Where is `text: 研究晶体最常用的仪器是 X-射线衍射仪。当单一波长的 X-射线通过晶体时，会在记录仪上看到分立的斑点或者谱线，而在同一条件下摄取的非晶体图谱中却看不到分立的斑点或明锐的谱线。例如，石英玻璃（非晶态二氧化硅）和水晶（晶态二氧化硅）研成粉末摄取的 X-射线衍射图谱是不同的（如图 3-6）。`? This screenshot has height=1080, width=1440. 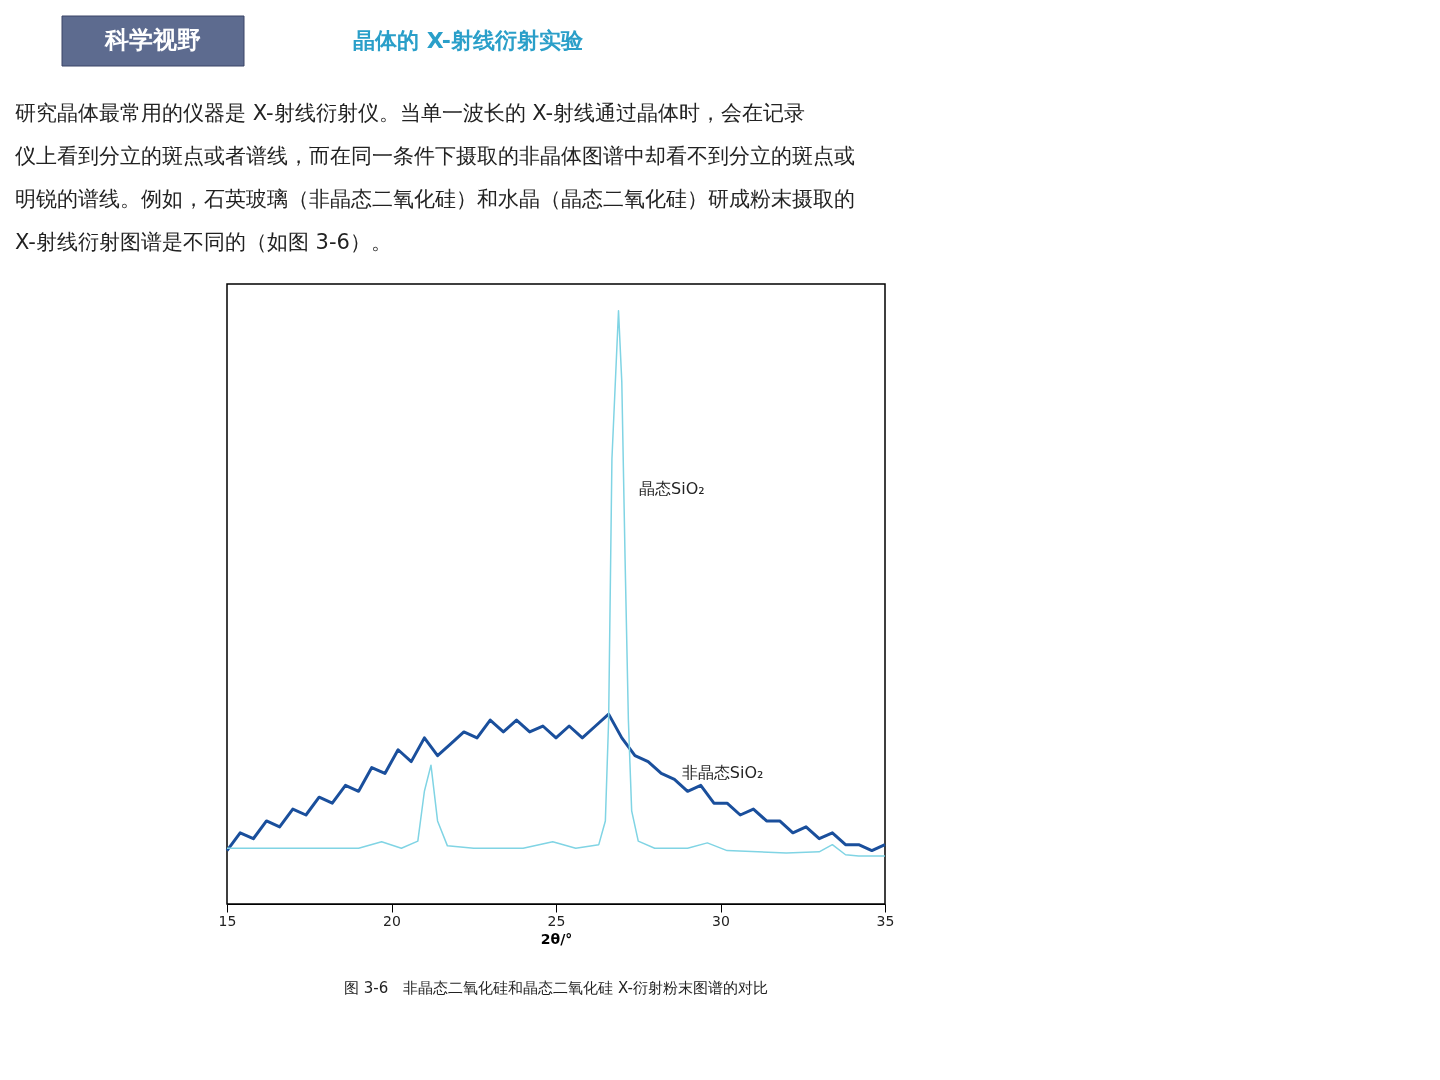
text: 研究晶体最常用的仪器是 X-射线衍射仪。当单一波长的 X-射线通过晶体时，会在记录仪上看到分立的斑点或者谱线，而在同一条件下摄取的非晶体图谱中却看不到分立的斑点或明锐的谱线。例如，石英玻璃（非晶态二氧化硅）和水晶（晶态二氧化硅）研成粉末摄取的 X-射线衍射图谱是不同的（如图 3-6）。 is located at coordinates (435, 177).